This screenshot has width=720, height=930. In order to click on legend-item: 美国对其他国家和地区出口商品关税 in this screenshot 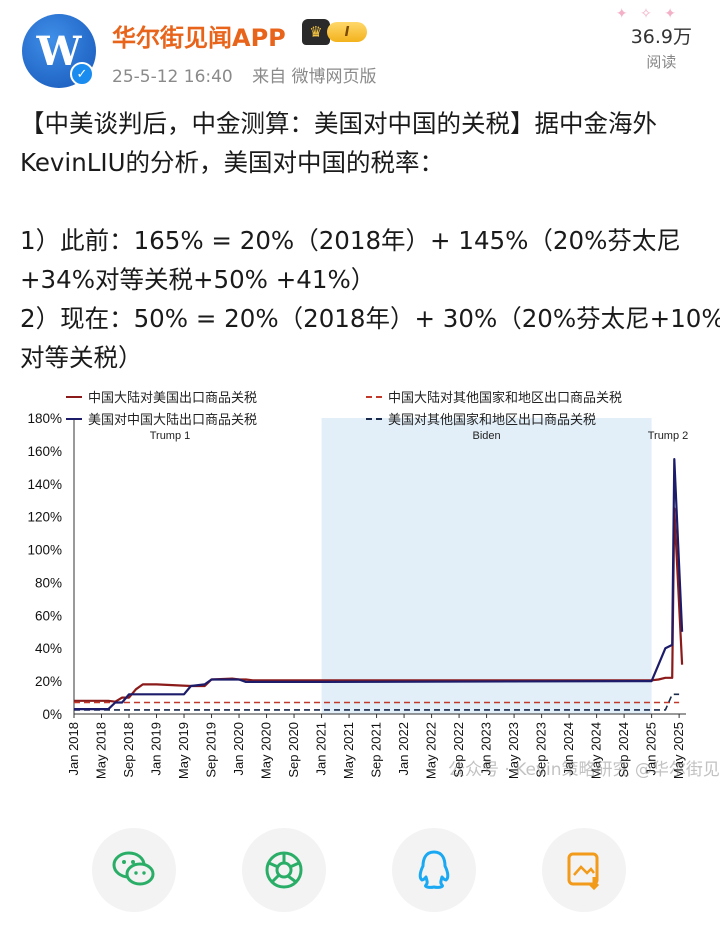, I will do `click(481, 418)`.